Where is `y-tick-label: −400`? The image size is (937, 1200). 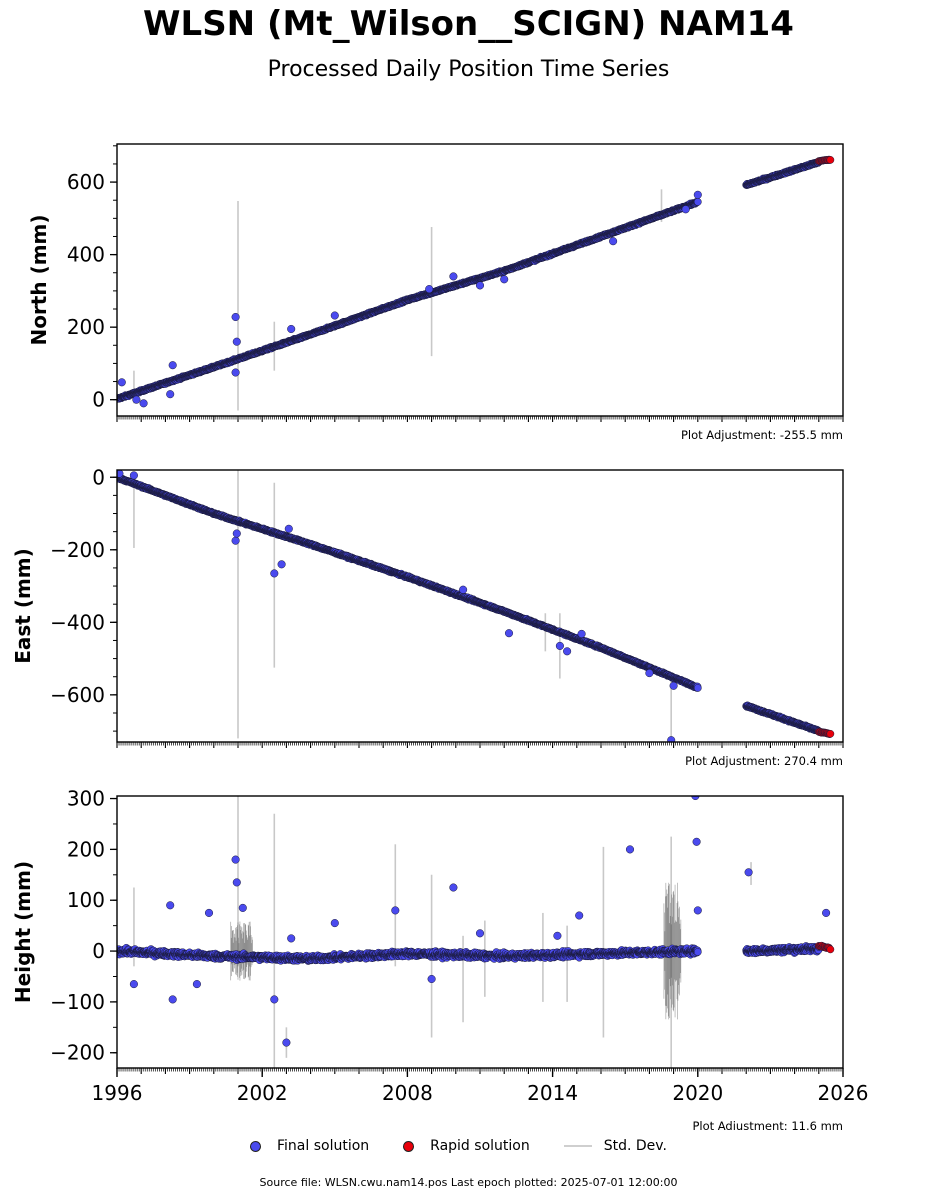
y-tick-label: −400 is located at coordinates (77, 622).